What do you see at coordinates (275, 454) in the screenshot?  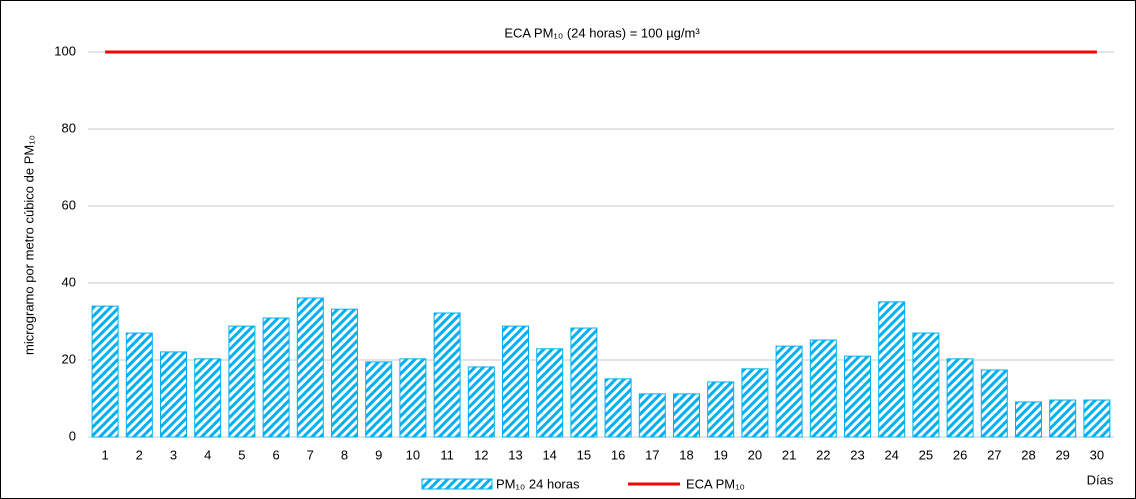 I see `x-tick-label: 6` at bounding box center [275, 454].